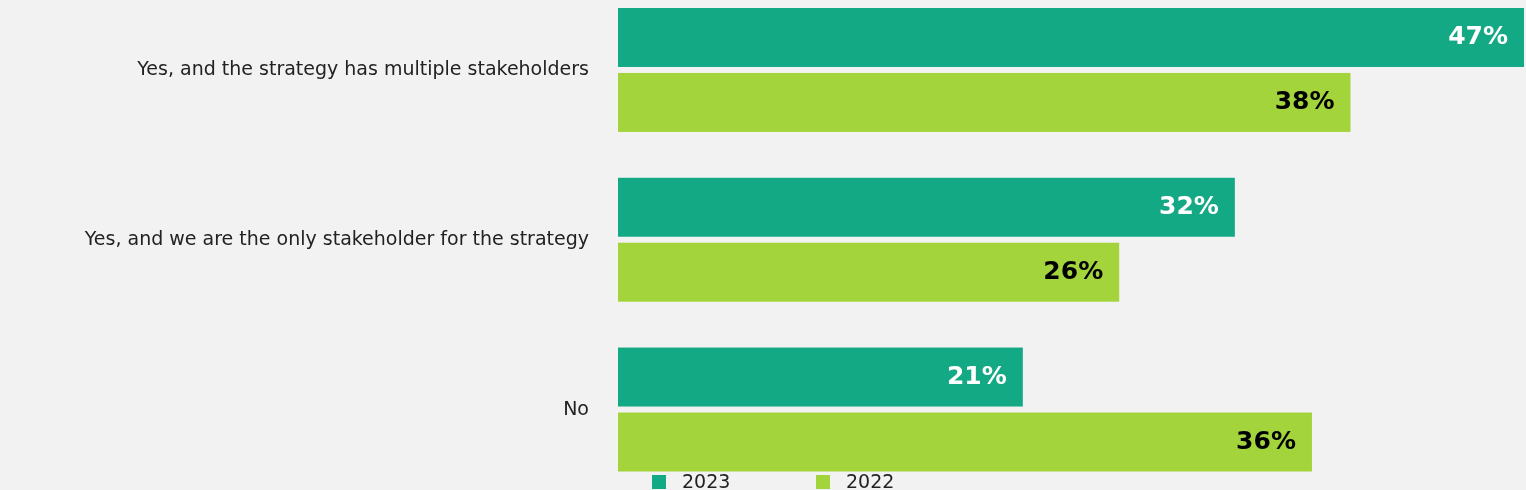  Describe the element at coordinates (1304, 101) in the screenshot. I see `data-label: 38%` at that location.